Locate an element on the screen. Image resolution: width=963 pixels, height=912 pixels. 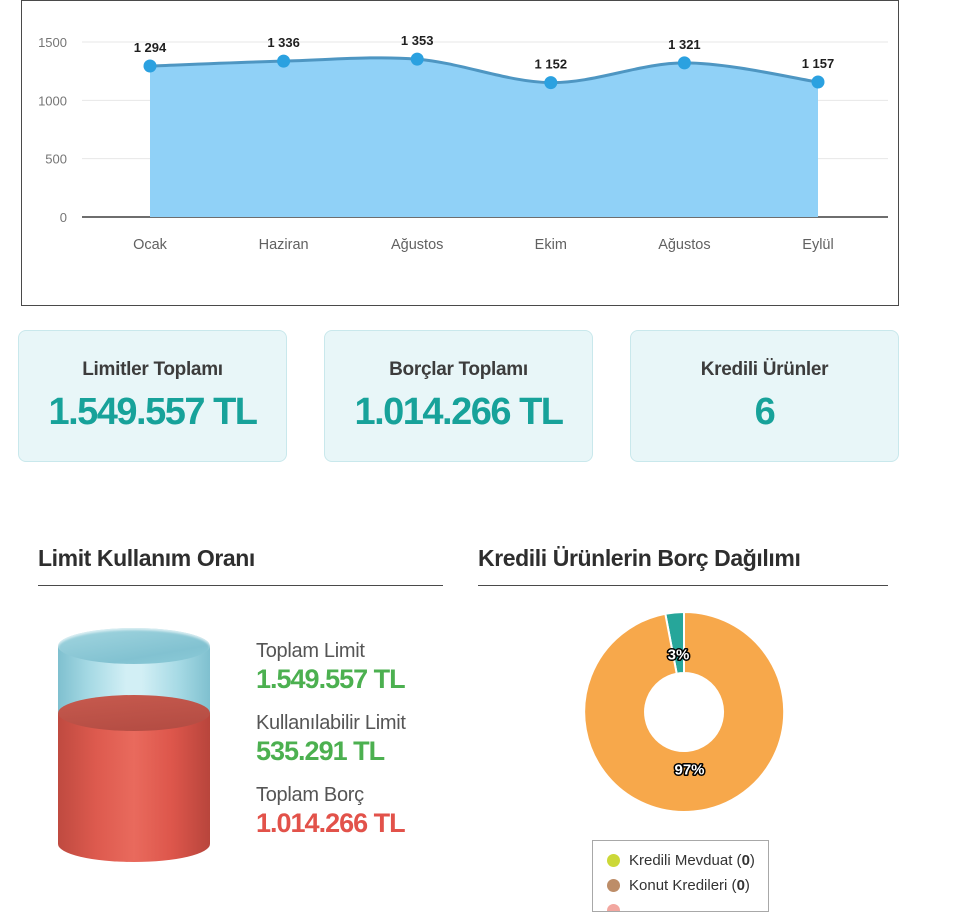
svg-text: 1 321 is located at coordinates (684, 44).